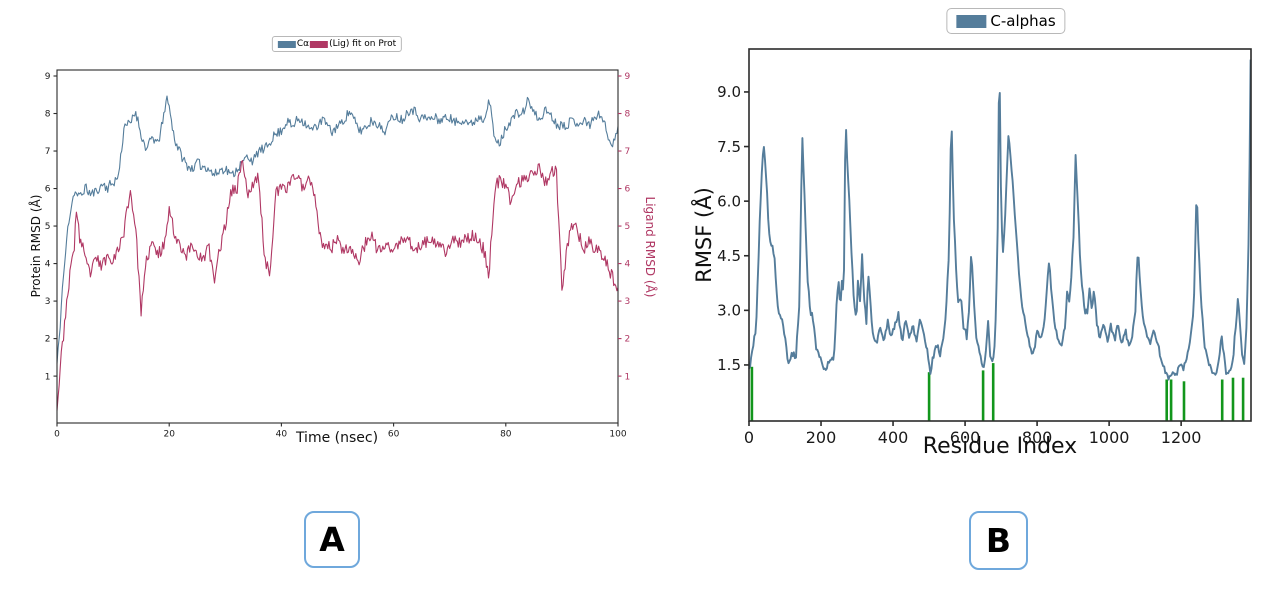 This screenshot has height=597, width=1280. What do you see at coordinates (965, 437) in the screenshot?
I see `svg-text: 600` at bounding box center [965, 437].